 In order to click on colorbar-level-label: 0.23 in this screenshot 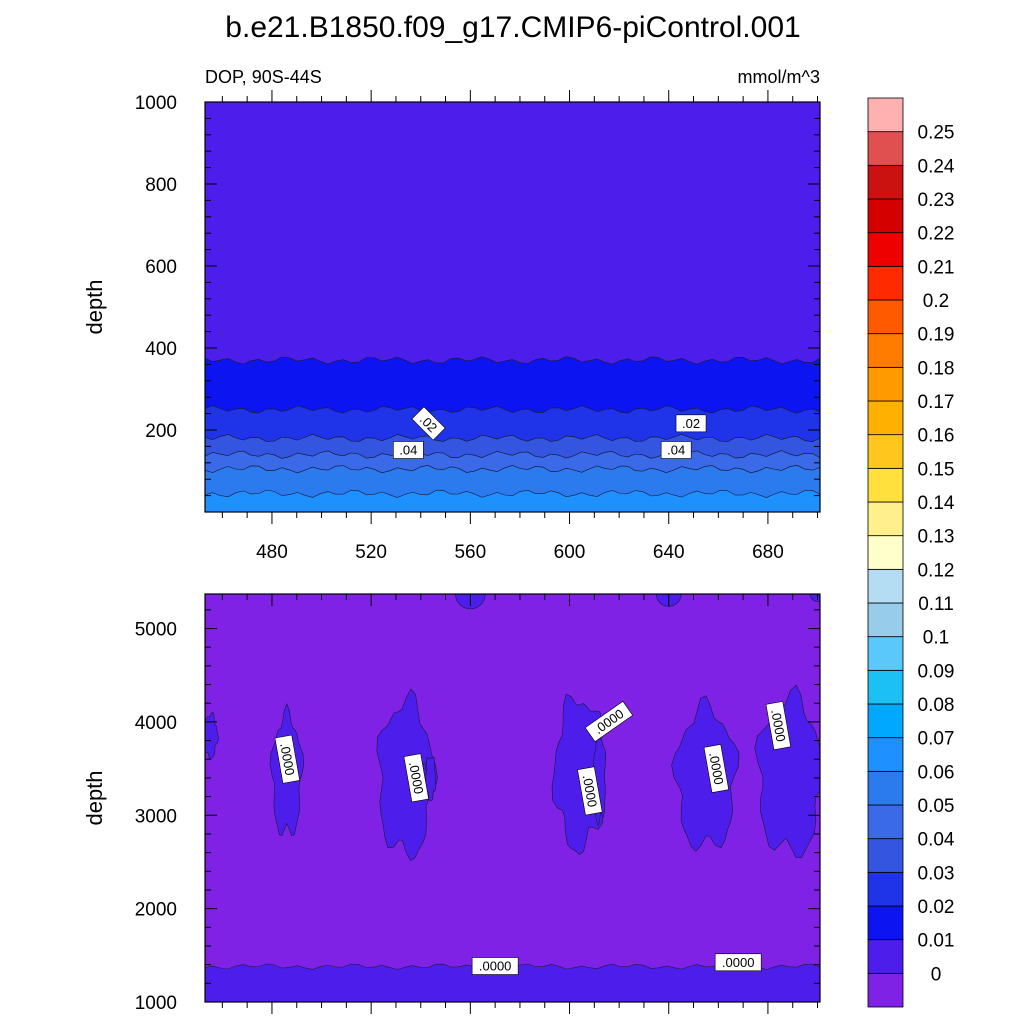, I will do `click(936, 200)`.